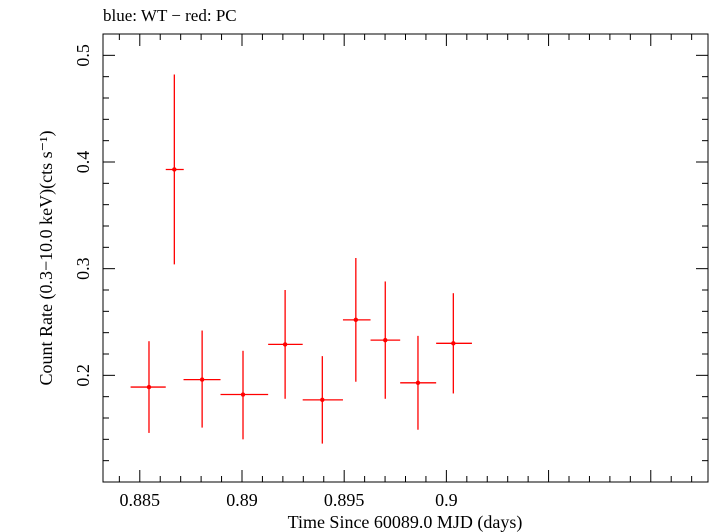 The width and height of the screenshot is (709, 532). I want to click on y-tick-label: 0.4, so click(83, 162).